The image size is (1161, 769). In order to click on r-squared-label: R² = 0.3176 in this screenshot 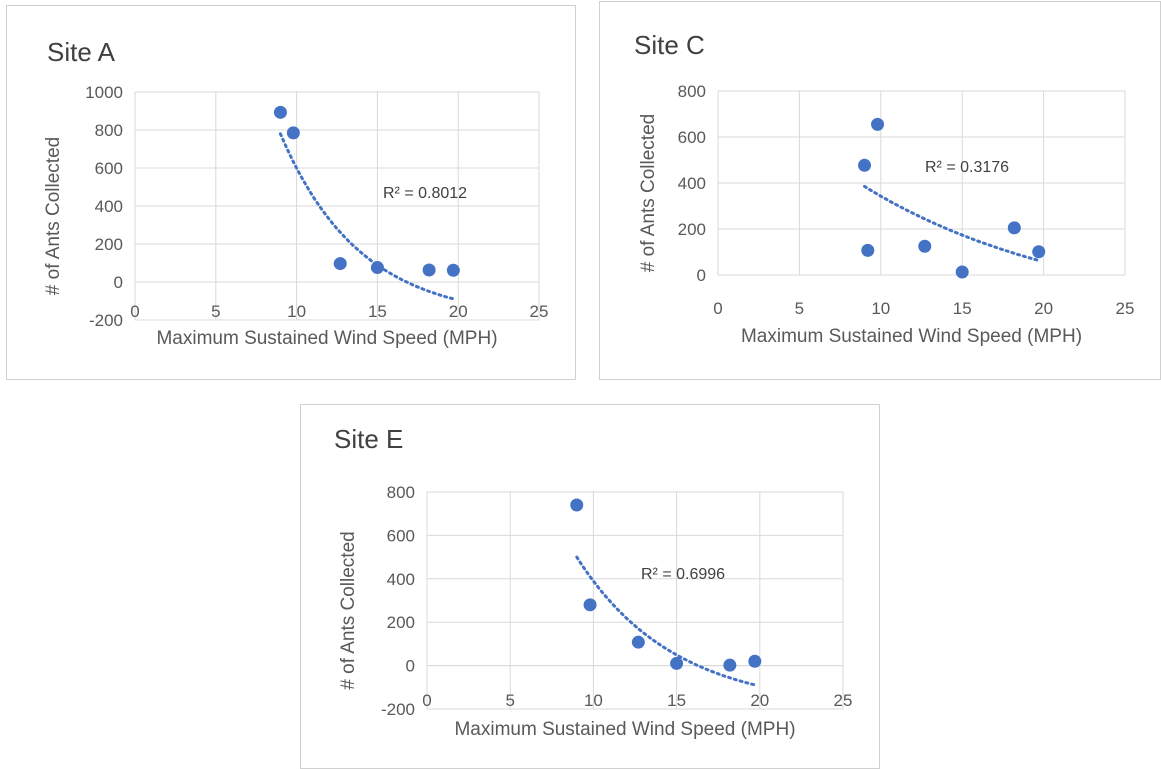, I will do `click(967, 167)`.